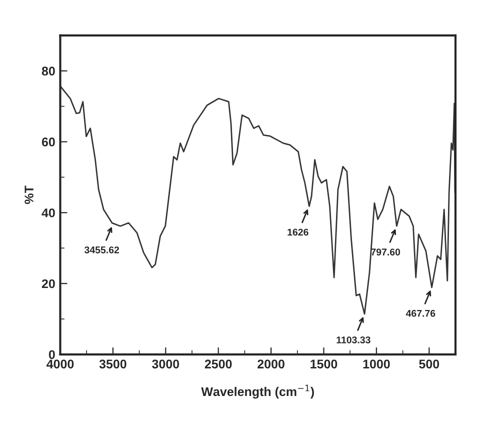  What do you see at coordinates (48, 71) in the screenshot?
I see `y-tick-label: 80` at bounding box center [48, 71].